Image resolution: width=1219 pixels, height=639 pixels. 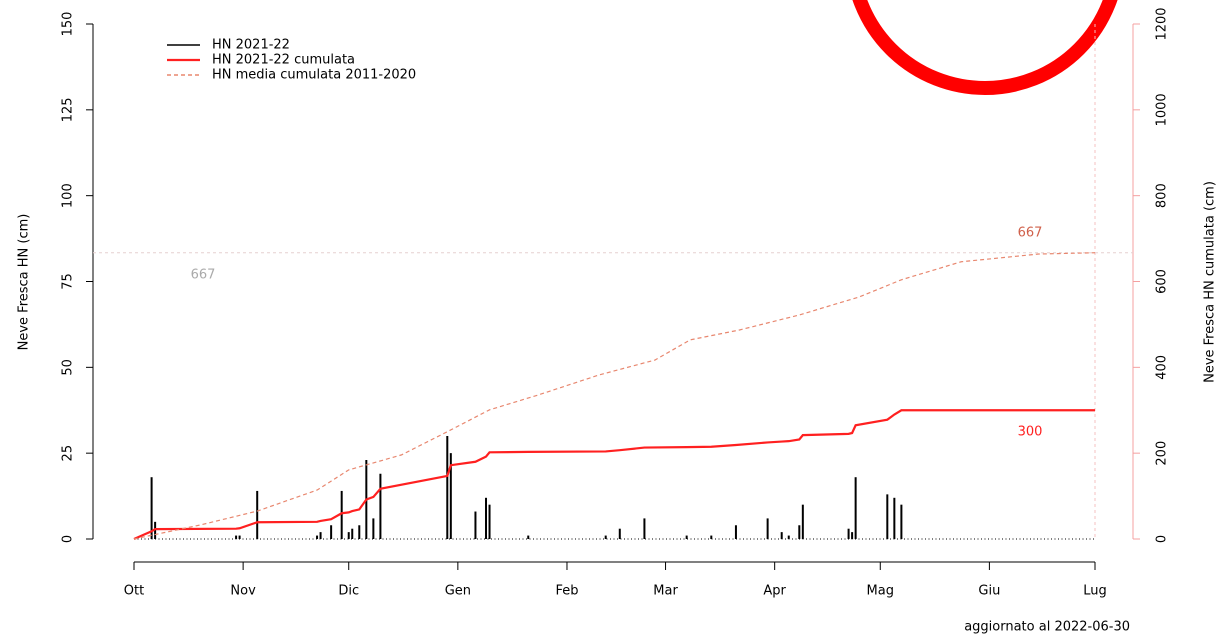 What do you see at coordinates (1030, 432) in the screenshot?
I see `annotation: 300` at bounding box center [1030, 432].